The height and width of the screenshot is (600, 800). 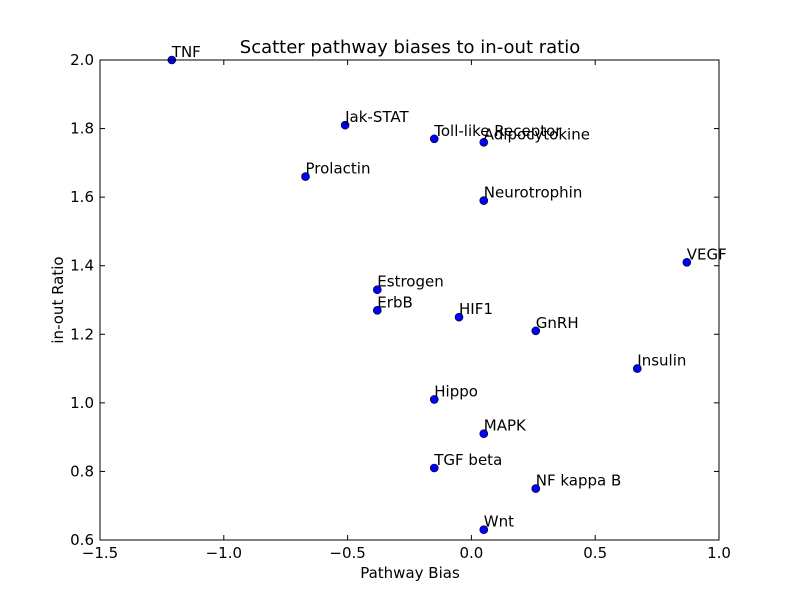 I want to click on data-point-label: VEGF, so click(x=707, y=254).